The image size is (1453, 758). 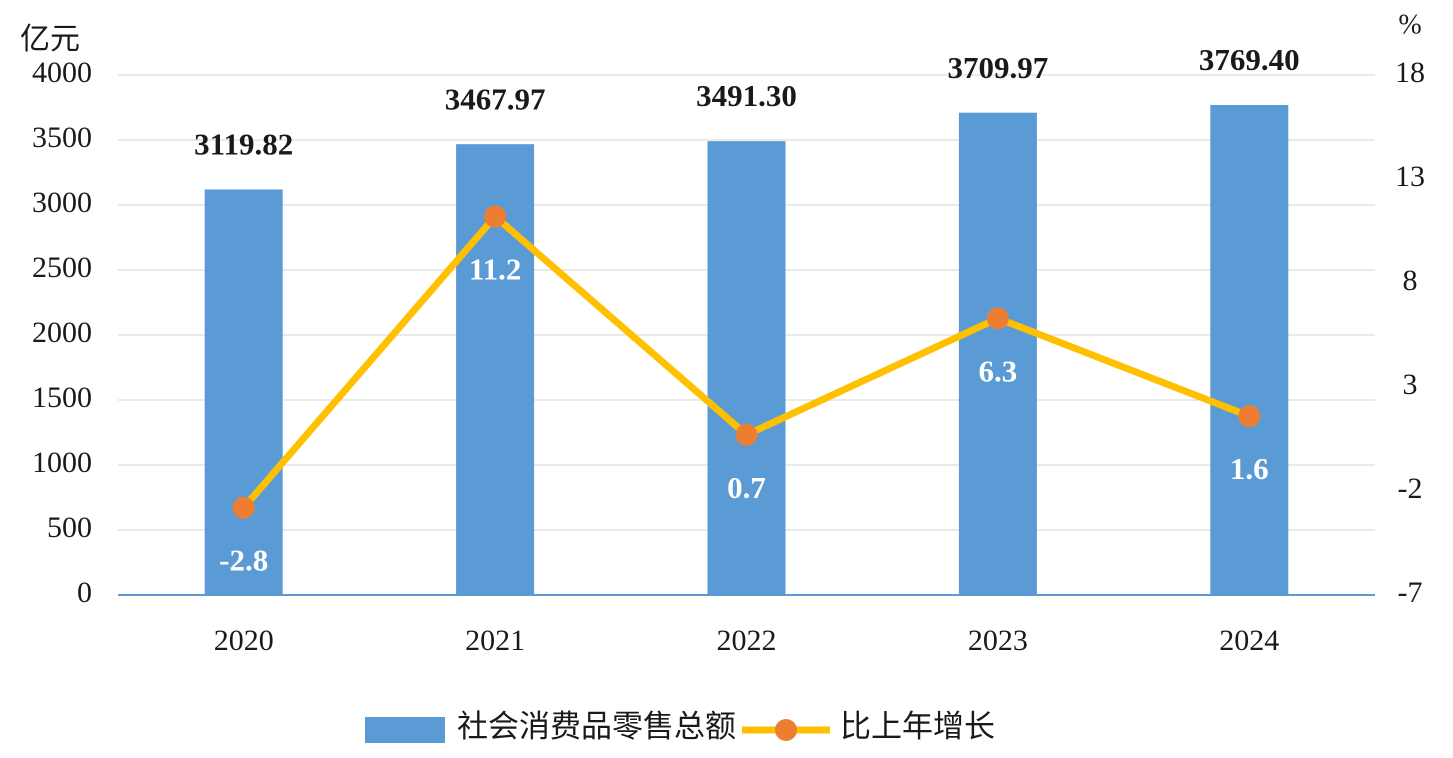 I want to click on bar-value-label: 3769.40, so click(x=1249, y=59).